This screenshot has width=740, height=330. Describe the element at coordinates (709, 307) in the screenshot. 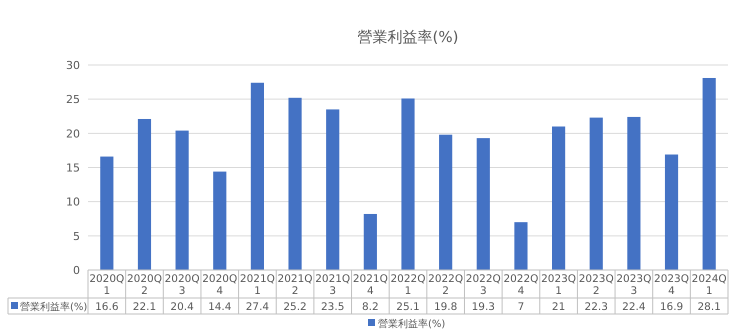

I see `data-label: 28.1` at that location.